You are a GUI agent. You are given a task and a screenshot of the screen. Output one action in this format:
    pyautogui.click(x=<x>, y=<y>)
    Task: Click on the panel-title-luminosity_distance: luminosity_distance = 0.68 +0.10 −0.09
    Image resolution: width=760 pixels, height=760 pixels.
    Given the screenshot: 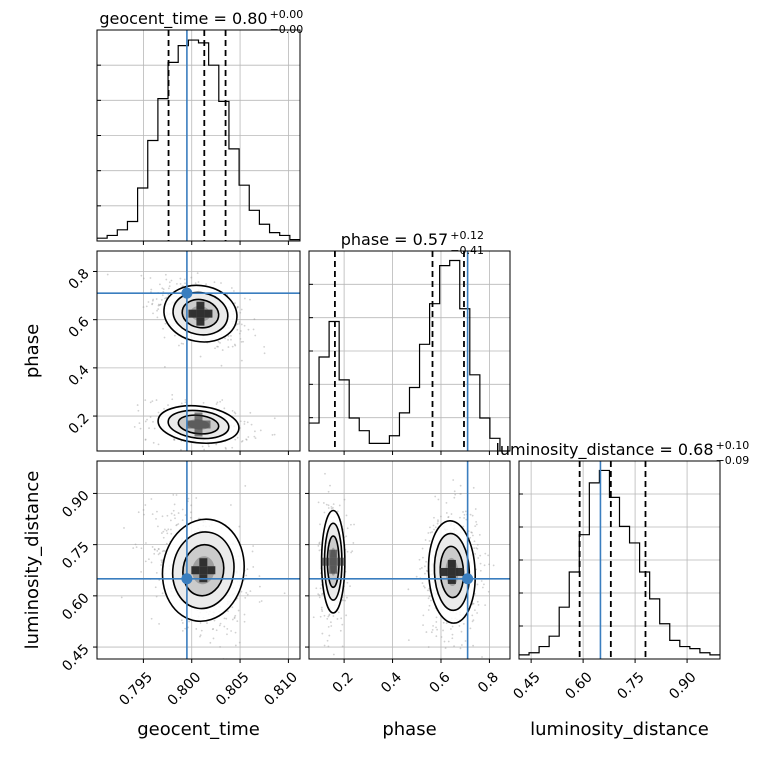 What is the action you would take?
    pyautogui.click(x=622, y=453)
    